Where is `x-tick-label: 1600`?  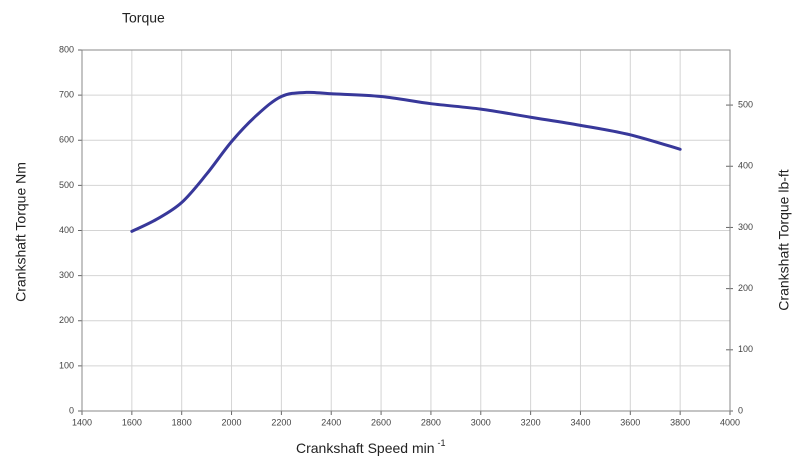 x-tick-label: 1600 is located at coordinates (132, 422).